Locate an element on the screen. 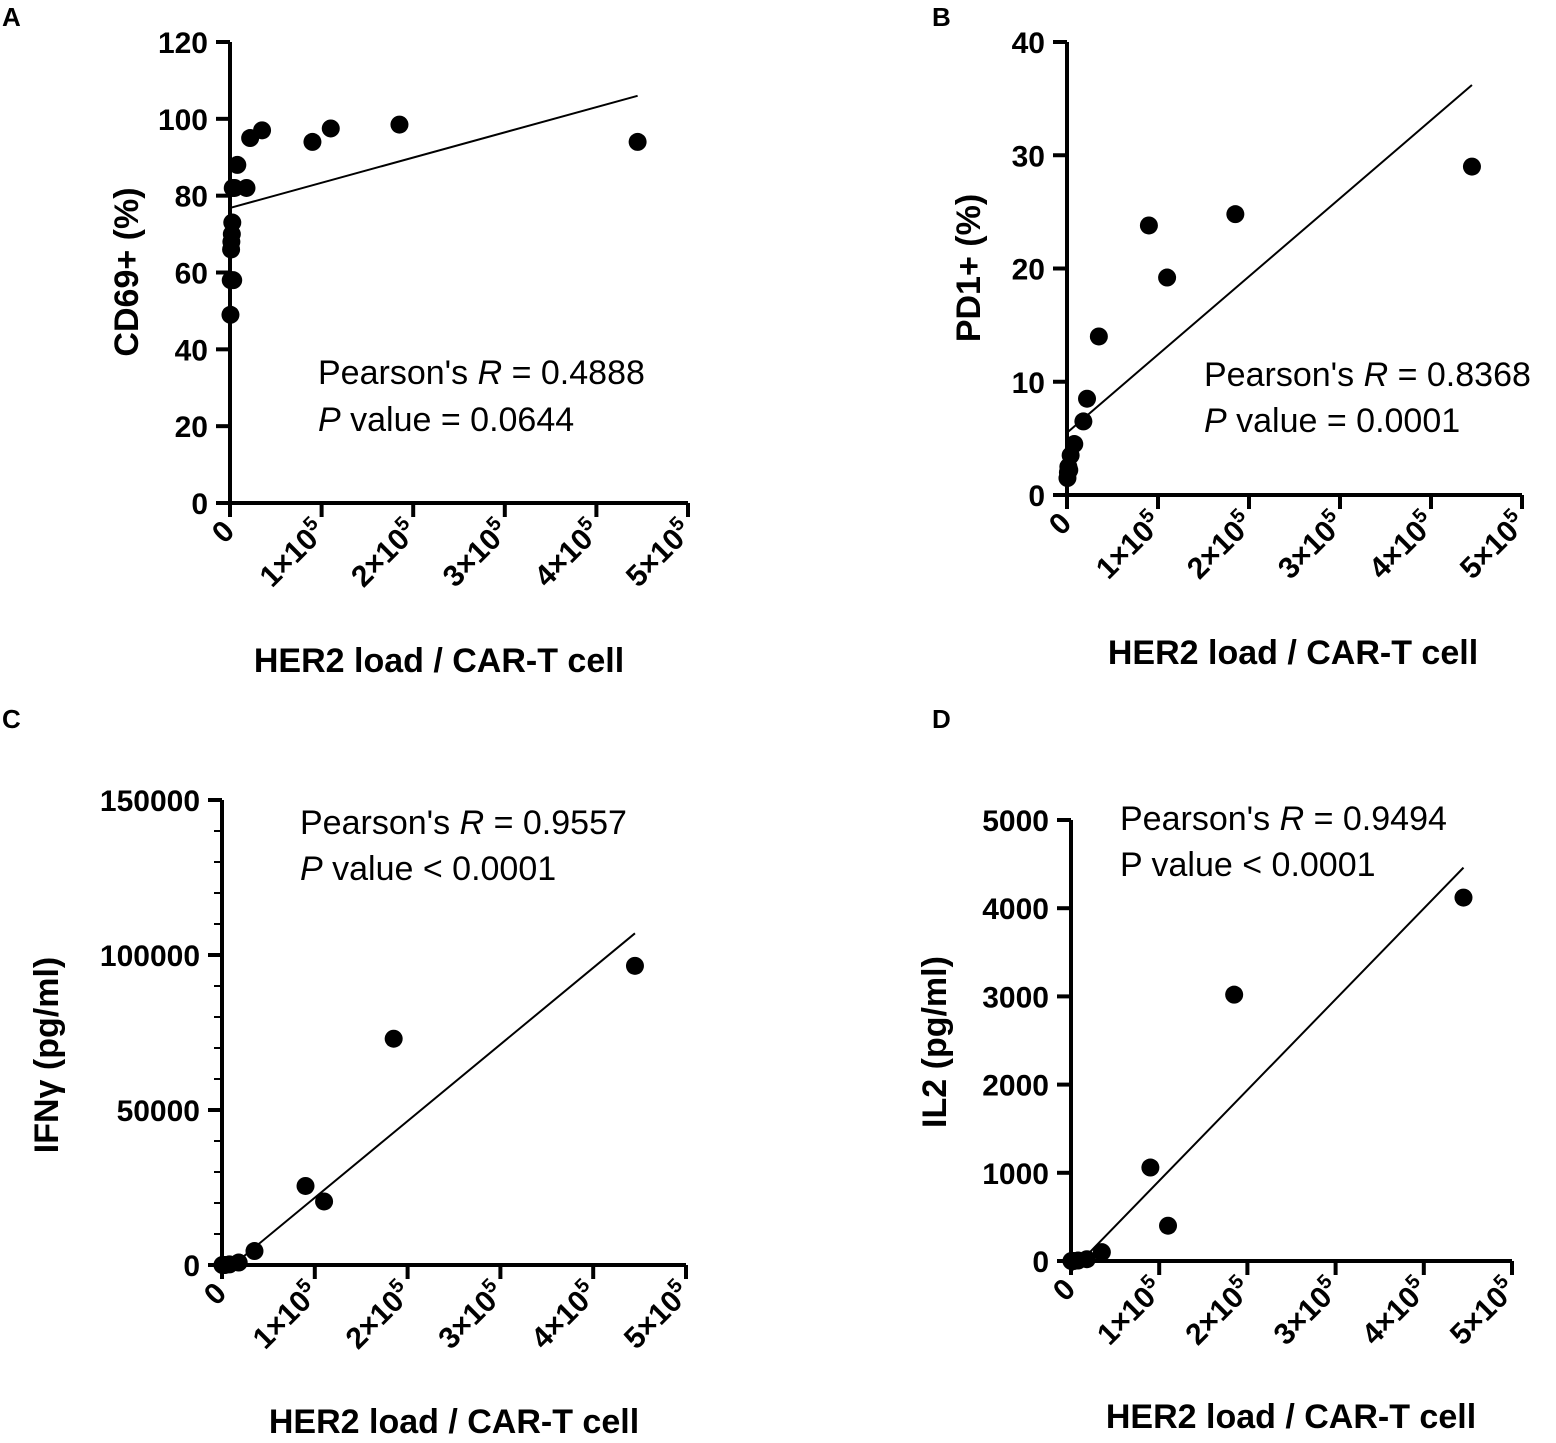 This screenshot has height=1443, width=1556. stat-suffix: = 0.9494 is located at coordinates (1375, 819).